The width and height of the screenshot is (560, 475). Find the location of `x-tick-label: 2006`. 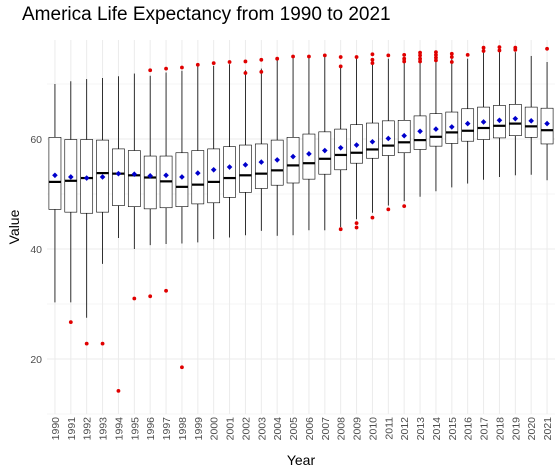

x-tick-label: 2006 is located at coordinates (310, 429).